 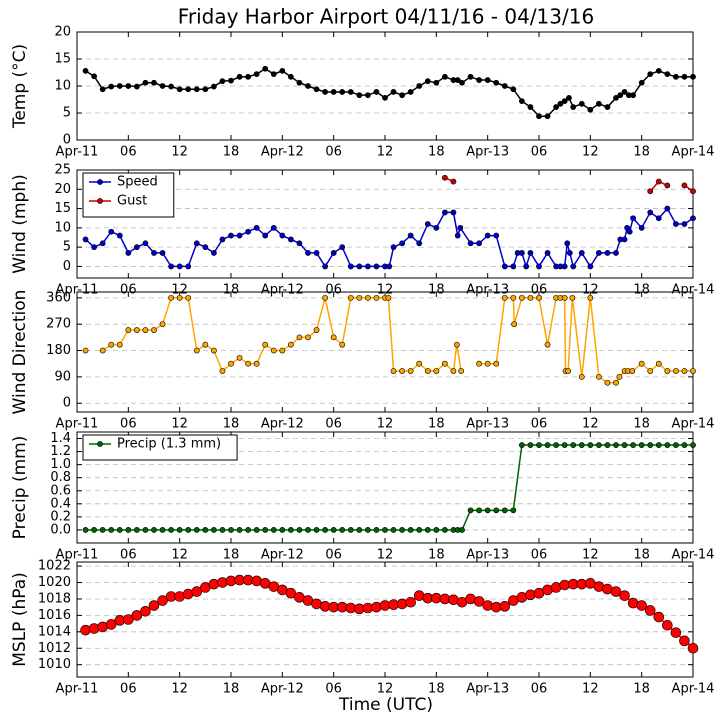 I want to click on x-tick-label: Apr-11, so click(x=77, y=689).